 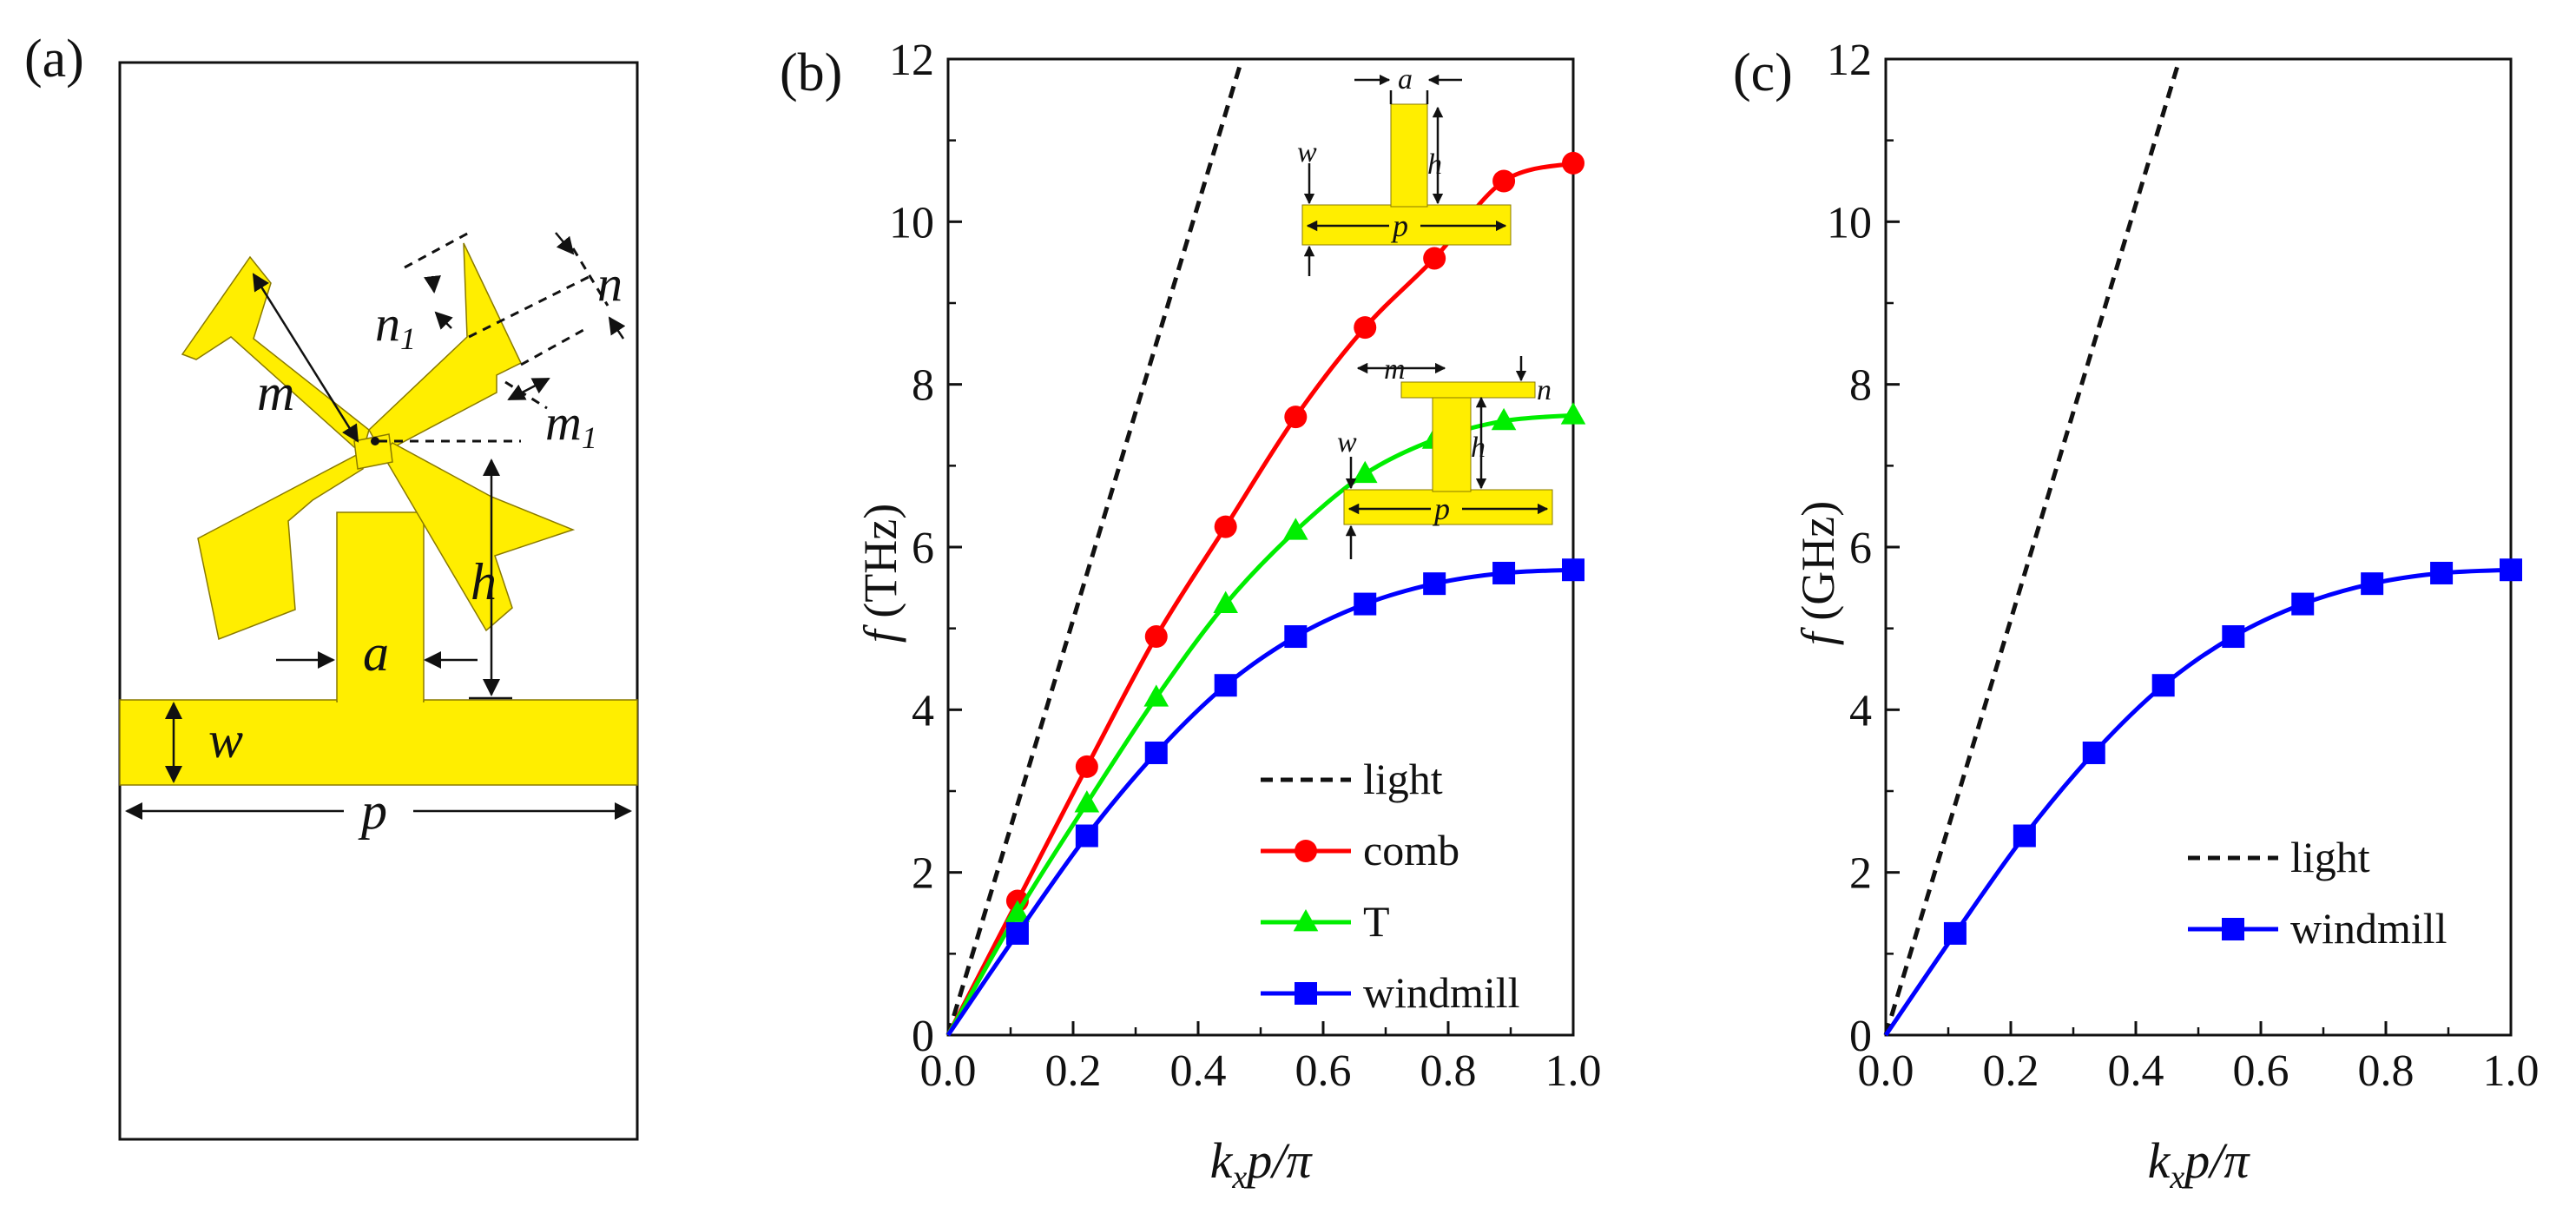 I want to click on dim-p: p, so click(x=372, y=811).